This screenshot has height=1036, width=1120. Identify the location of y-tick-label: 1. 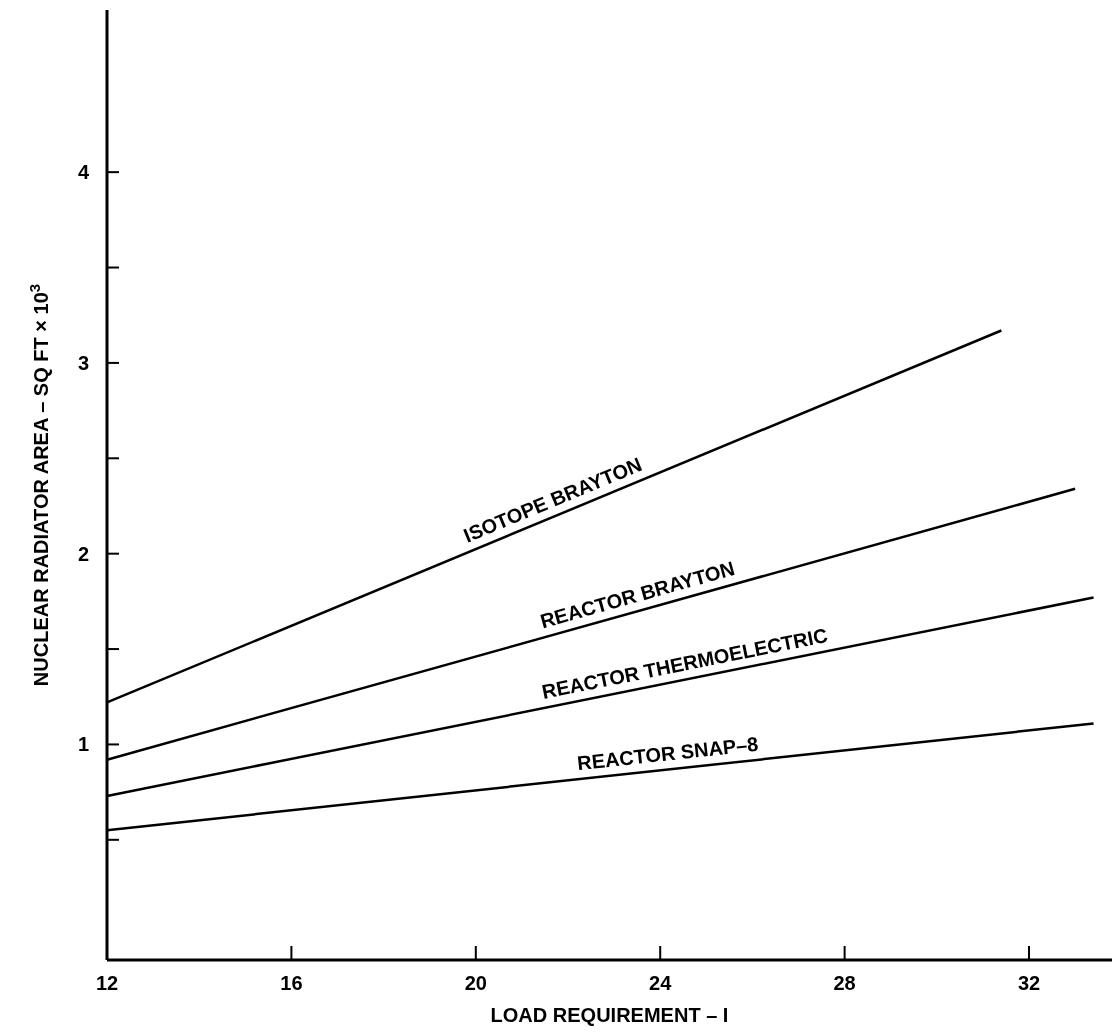
(83, 744).